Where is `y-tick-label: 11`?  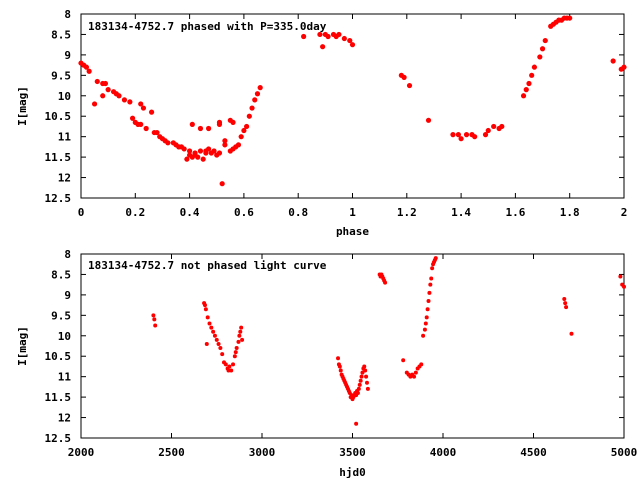
y-tick-label: 11 is located at coordinates (65, 377).